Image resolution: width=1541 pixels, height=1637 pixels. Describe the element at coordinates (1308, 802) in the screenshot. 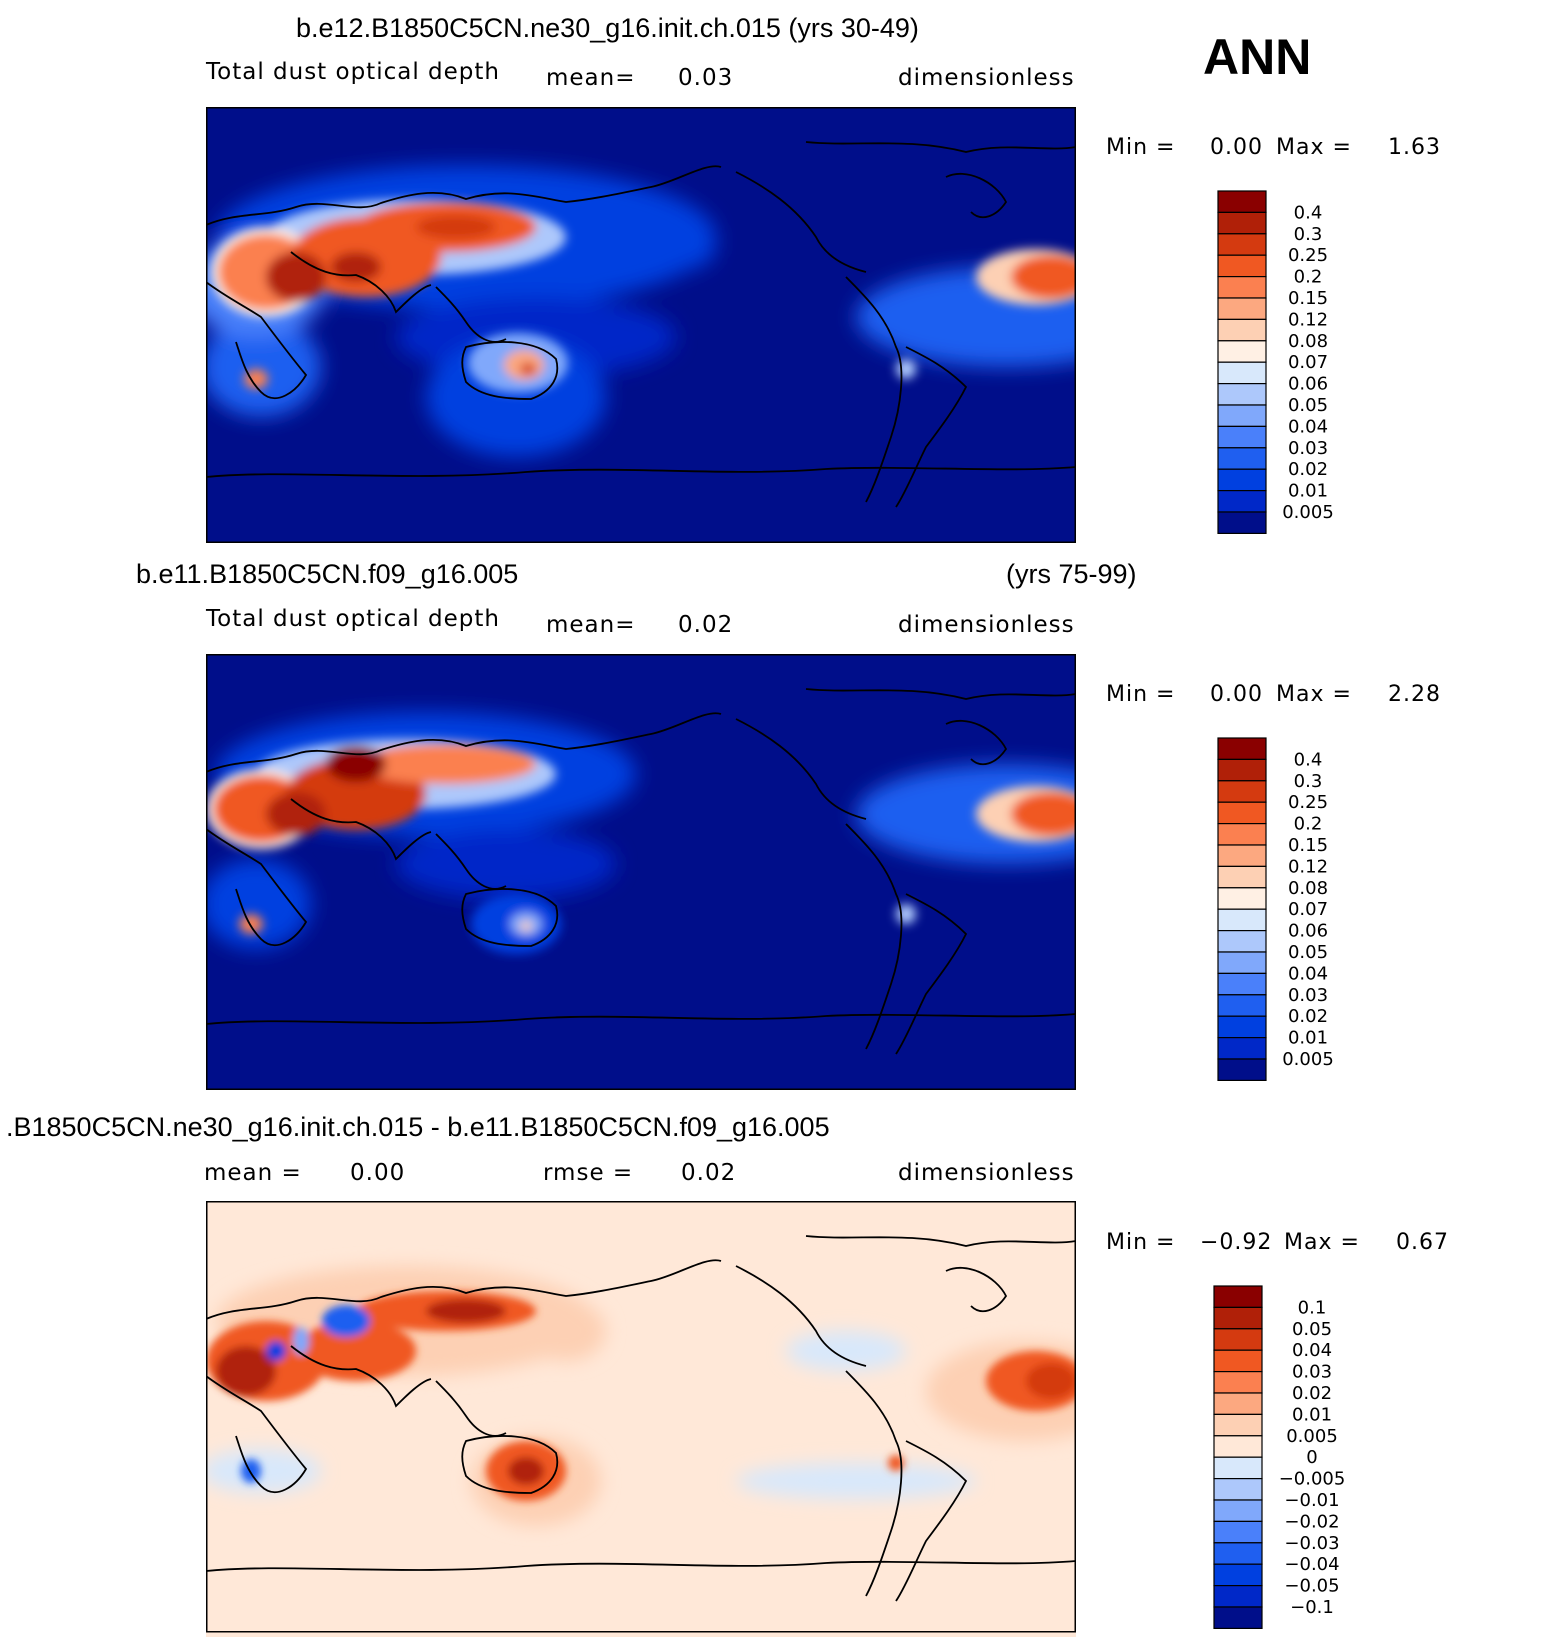

I see `panel2-colorbar-tick-label: 0.25` at that location.